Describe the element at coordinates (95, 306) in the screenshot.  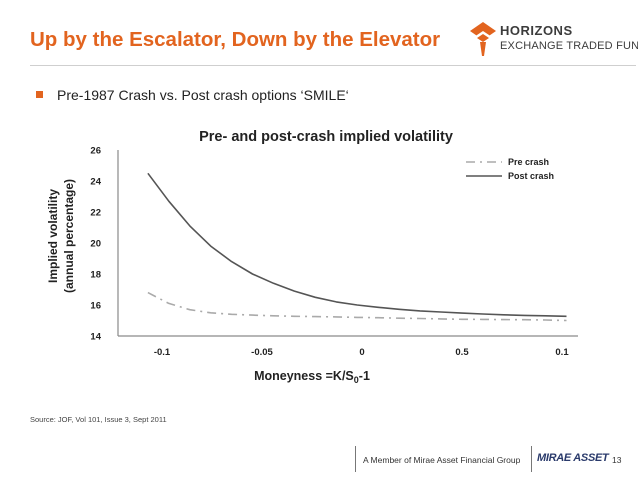
I see `y-tick-label: 16` at that location.